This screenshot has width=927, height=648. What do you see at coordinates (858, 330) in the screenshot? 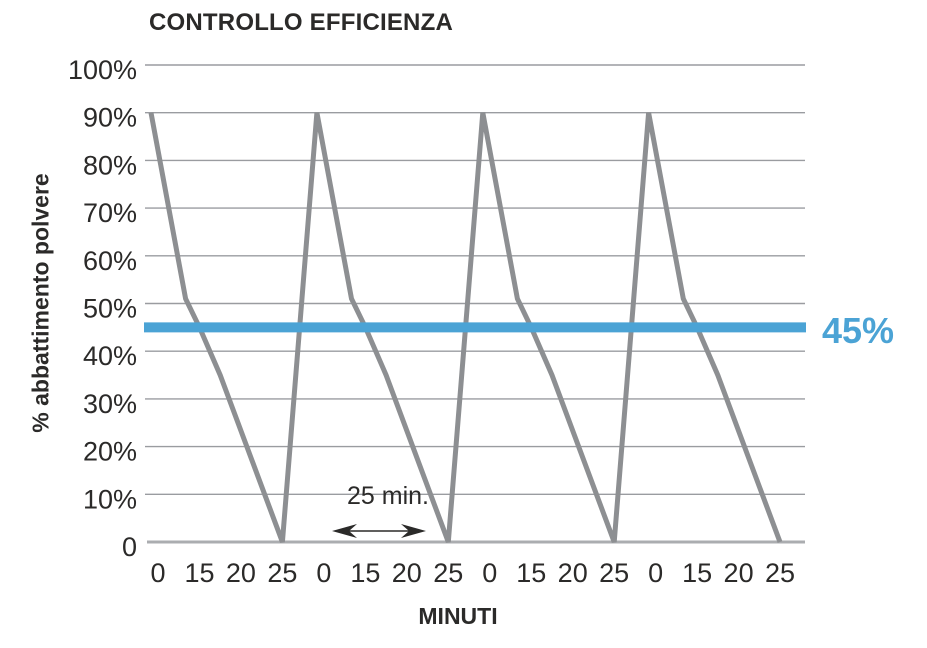
I see `threshold-label: 45%` at bounding box center [858, 330].